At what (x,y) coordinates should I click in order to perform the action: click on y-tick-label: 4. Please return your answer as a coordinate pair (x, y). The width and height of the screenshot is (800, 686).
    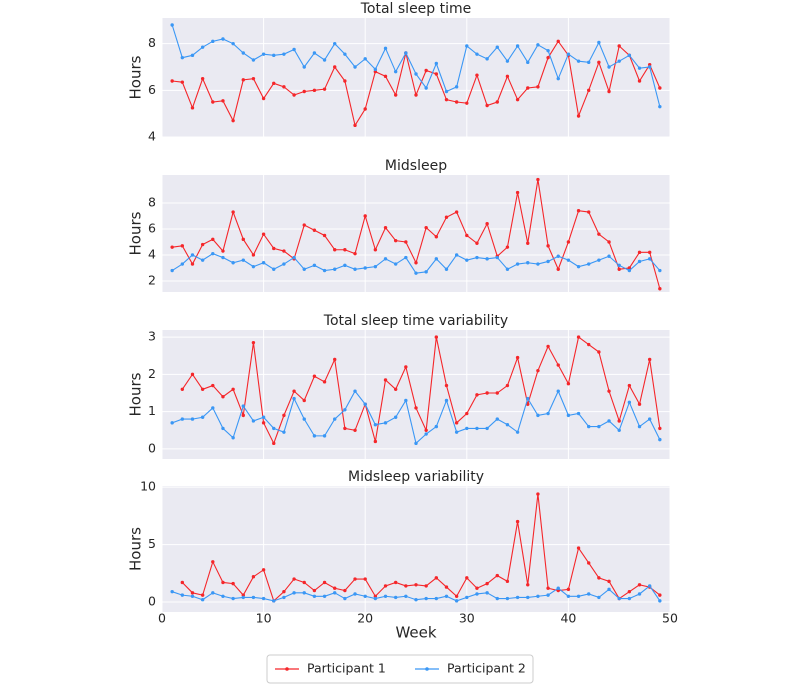
    Looking at the image, I should click on (152, 136).